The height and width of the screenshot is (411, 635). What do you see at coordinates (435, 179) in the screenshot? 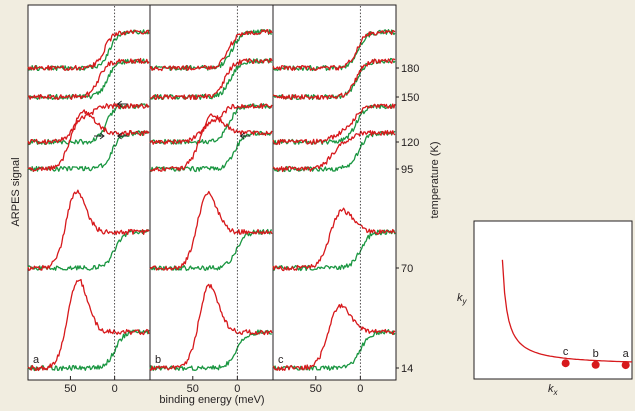
I see `y2-axis-label: temperature (K)` at bounding box center [435, 179].